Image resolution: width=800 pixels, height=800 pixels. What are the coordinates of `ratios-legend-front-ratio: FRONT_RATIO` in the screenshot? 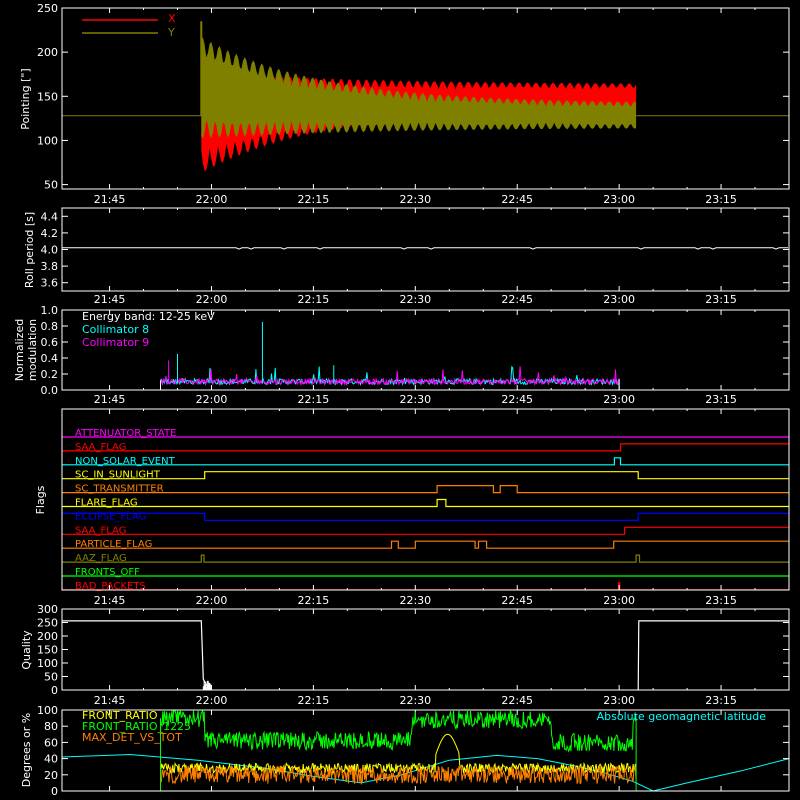 It's located at (120, 715).